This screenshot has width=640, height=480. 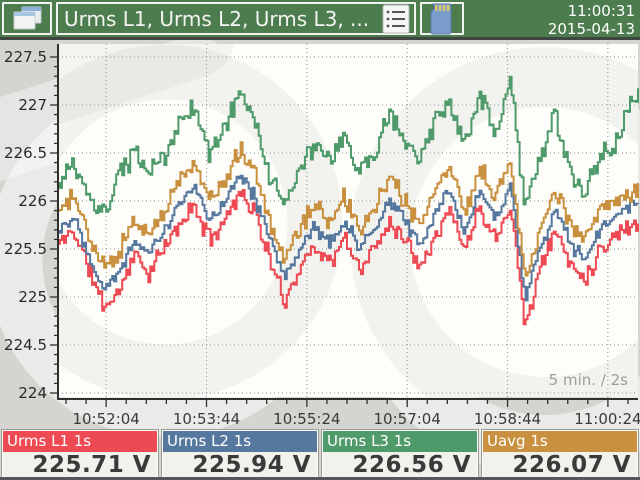 I want to click on clock-time: 11:00:31, so click(x=601, y=11).